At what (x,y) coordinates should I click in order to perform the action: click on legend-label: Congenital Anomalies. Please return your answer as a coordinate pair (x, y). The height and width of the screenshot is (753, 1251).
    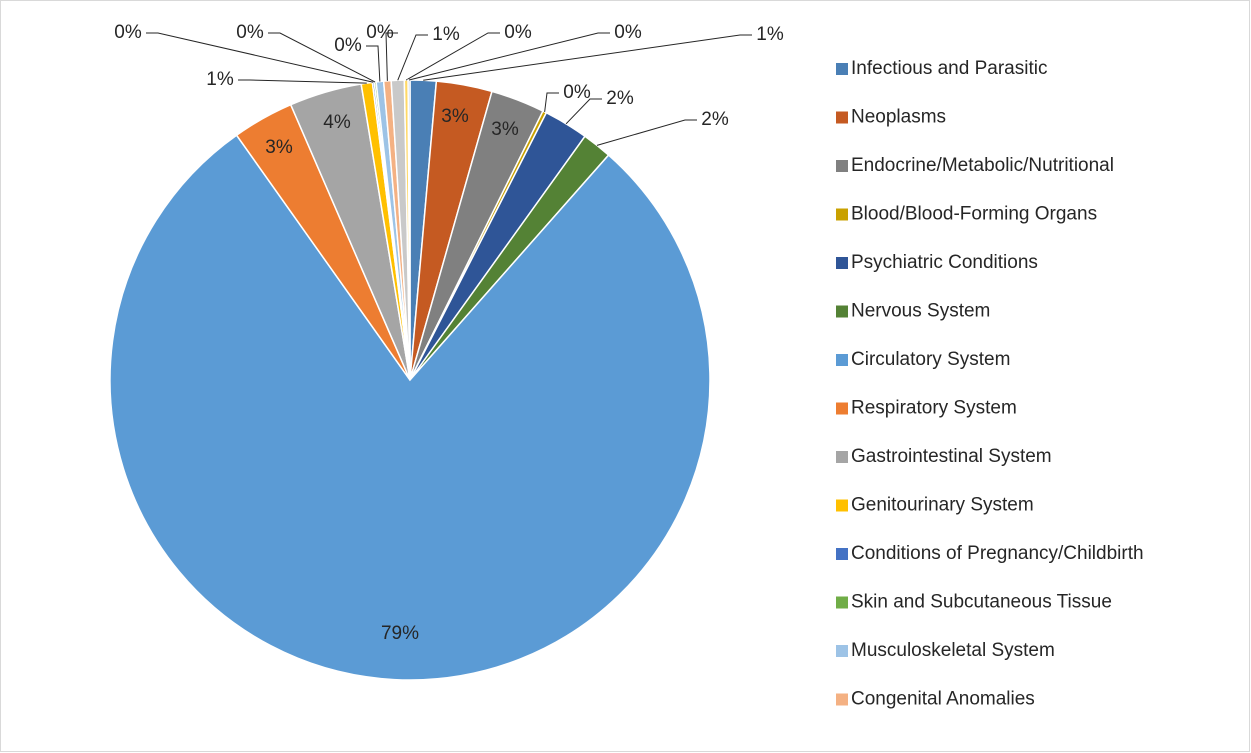
    Looking at the image, I should click on (943, 699).